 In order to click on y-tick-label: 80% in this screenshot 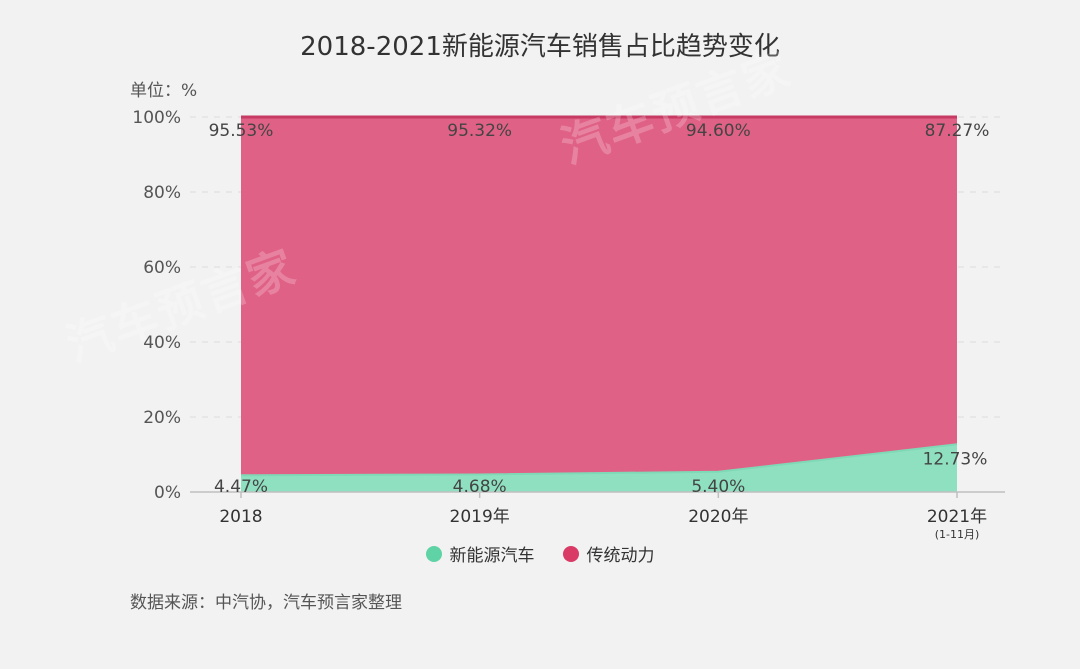, I will do `click(162, 193)`.